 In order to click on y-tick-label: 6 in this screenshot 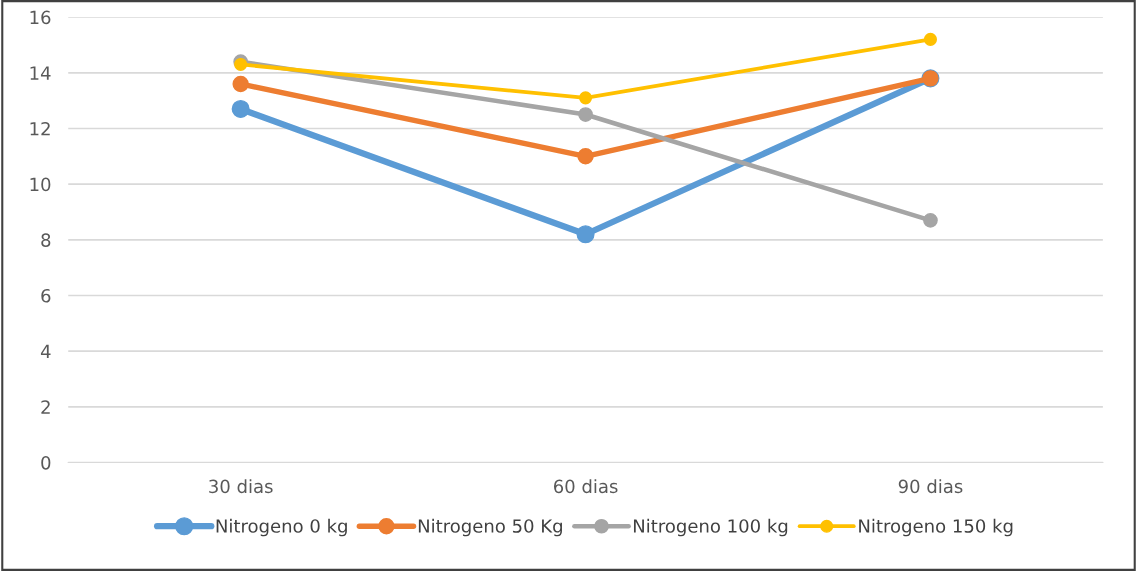, I will do `click(46, 295)`.